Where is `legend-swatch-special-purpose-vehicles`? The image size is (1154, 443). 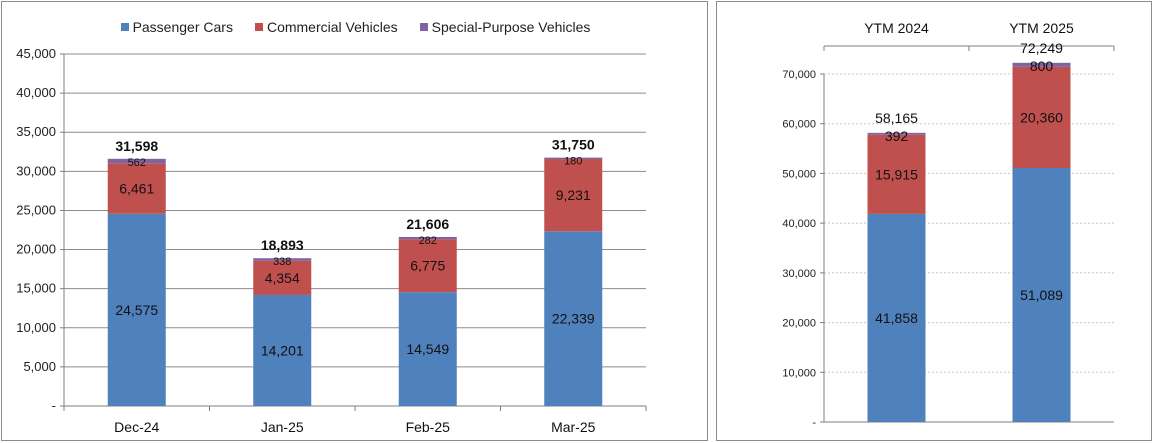
legend-swatch-special-purpose-vehicles is located at coordinates (423, 27).